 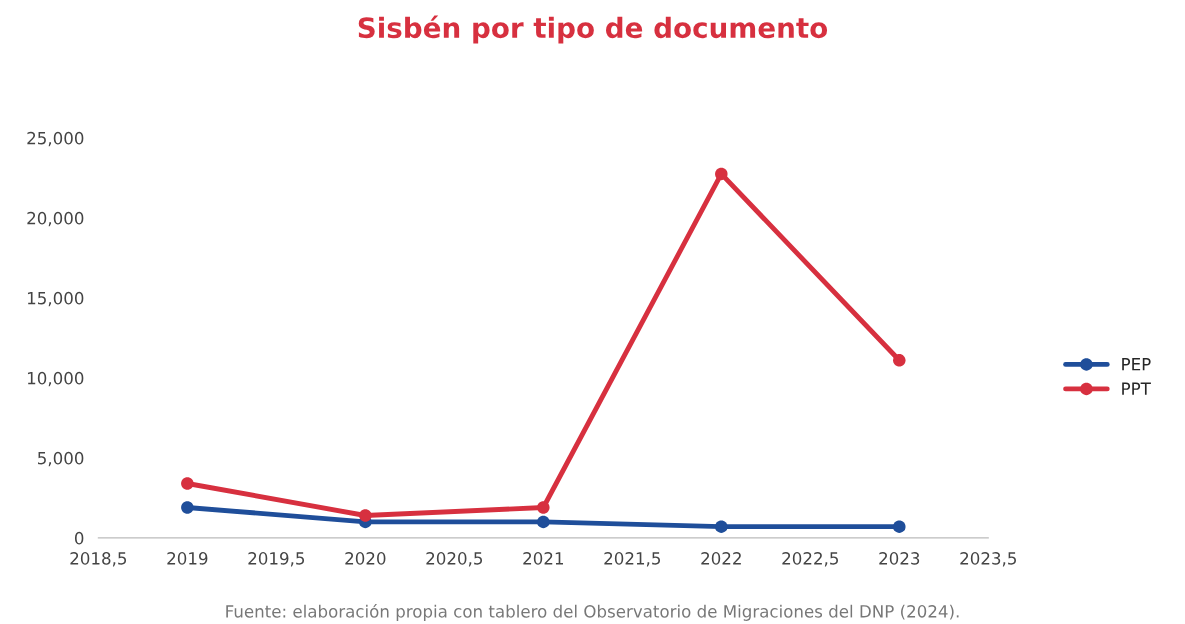 What do you see at coordinates (1136, 388) in the screenshot?
I see `legend-label: PPT` at bounding box center [1136, 388].